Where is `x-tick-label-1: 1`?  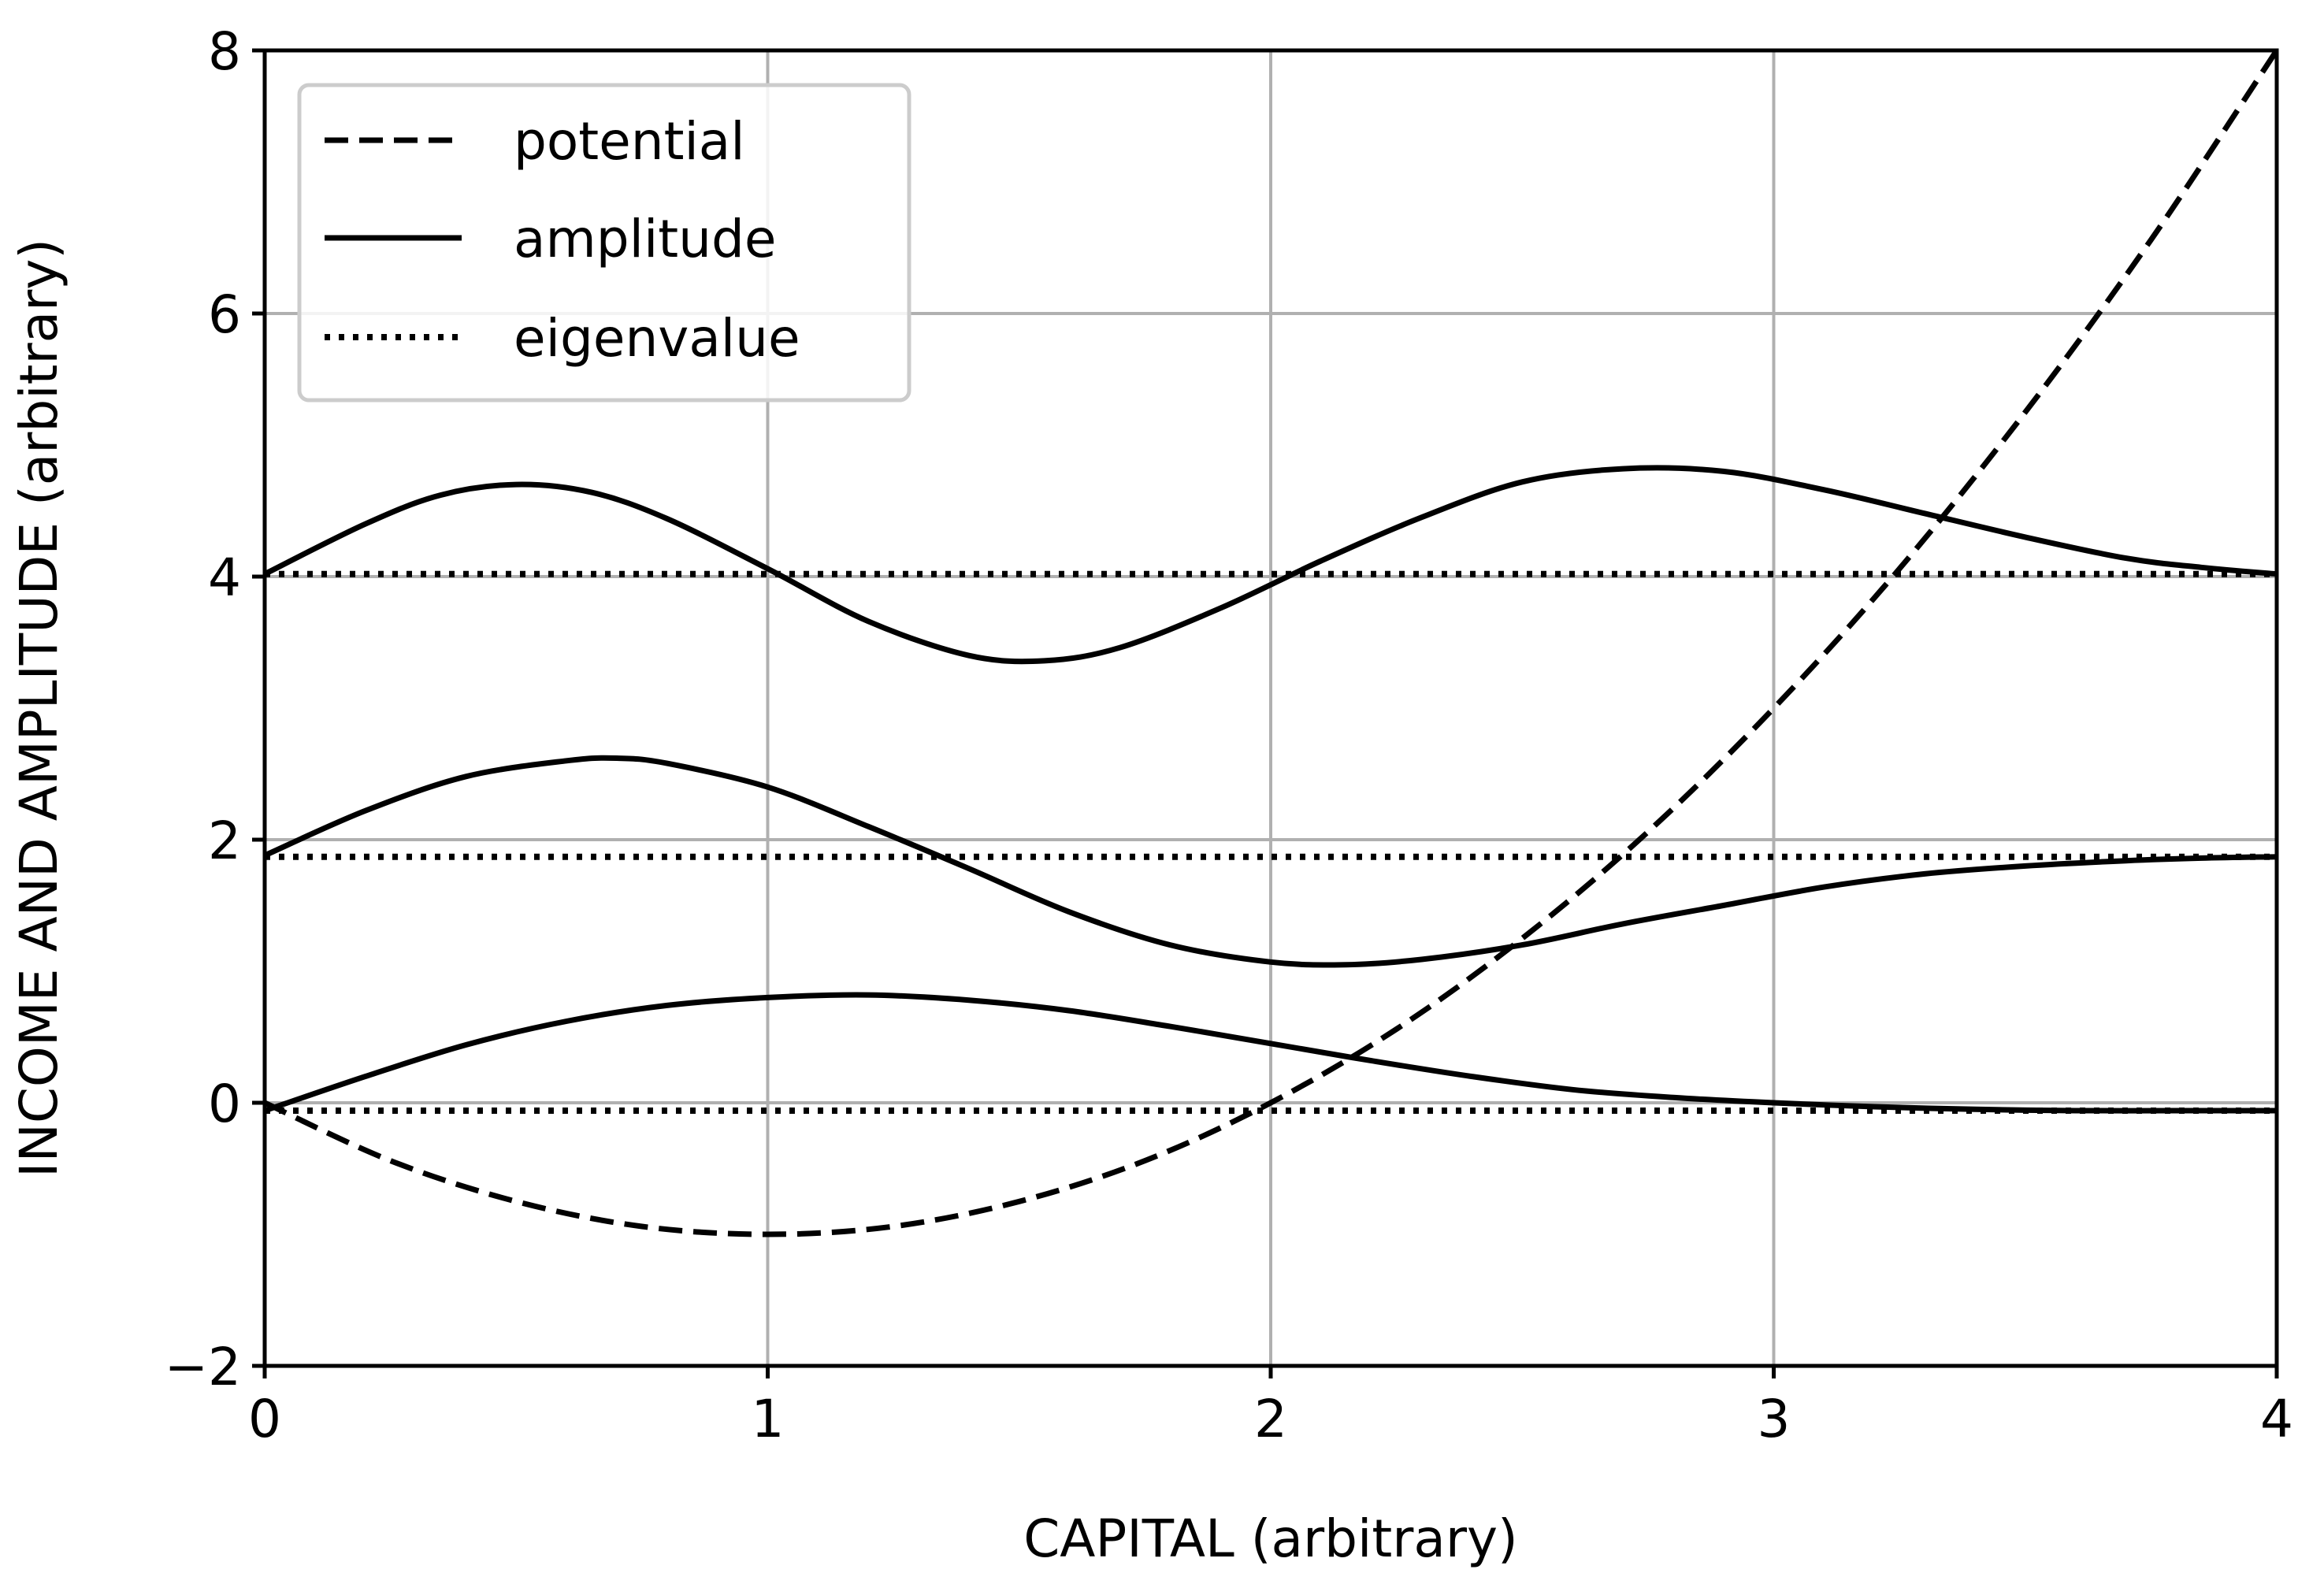
x-tick-label-1: 1 is located at coordinates (768, 1419).